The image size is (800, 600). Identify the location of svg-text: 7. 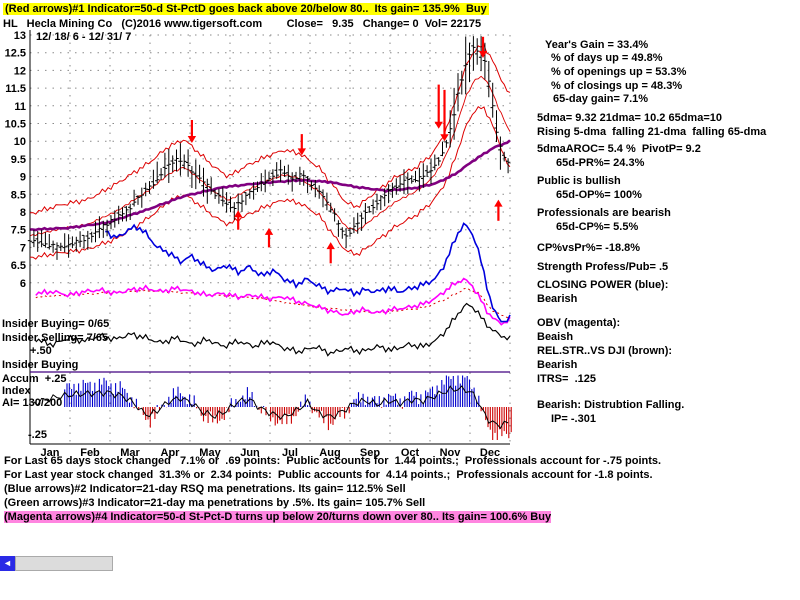
(23, 248).